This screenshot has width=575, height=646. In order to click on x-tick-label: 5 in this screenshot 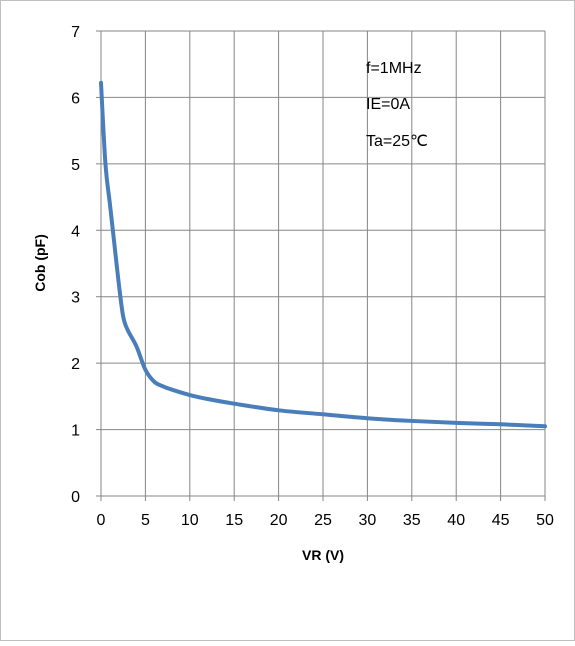, I will do `click(145, 520)`.